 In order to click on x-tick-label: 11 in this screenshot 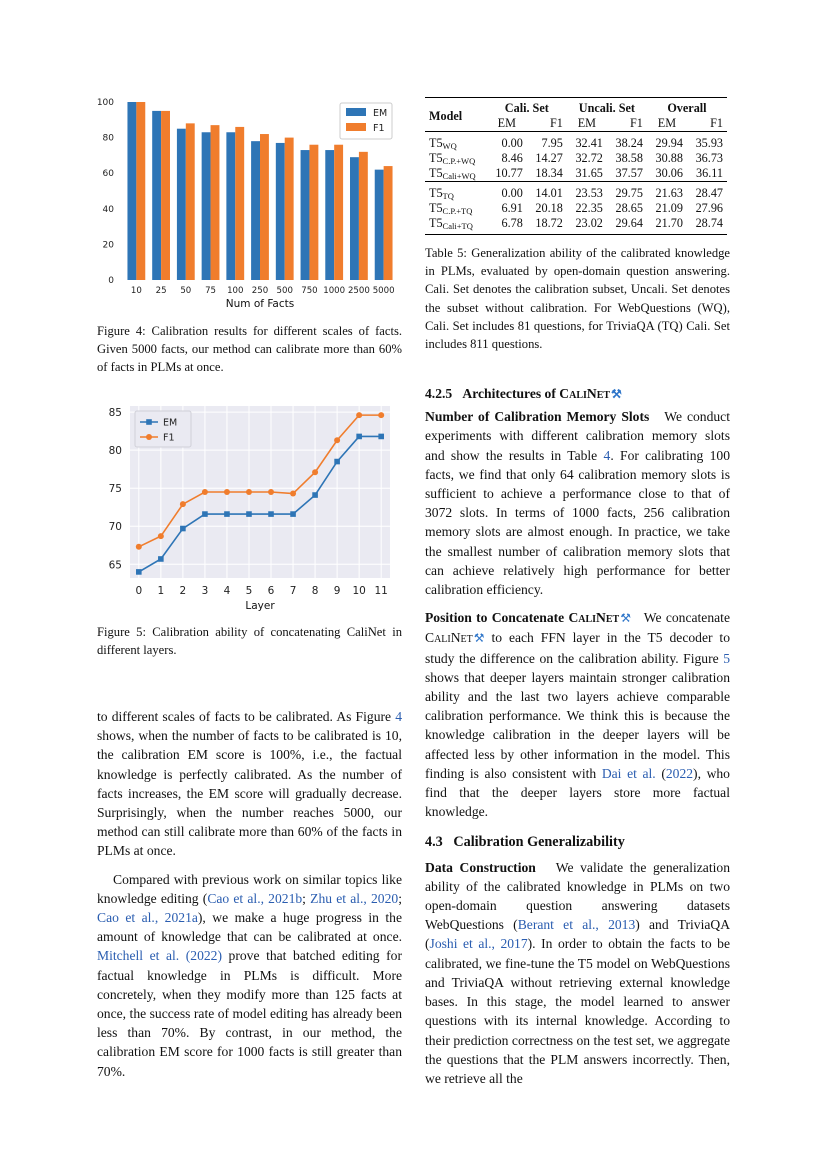, I will do `click(380, 591)`.